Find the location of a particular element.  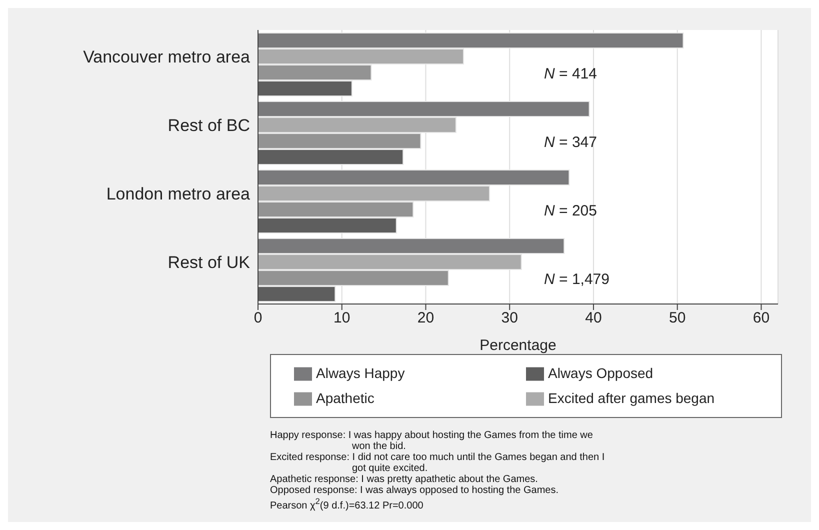

annotation: N = 205 is located at coordinates (570, 211).